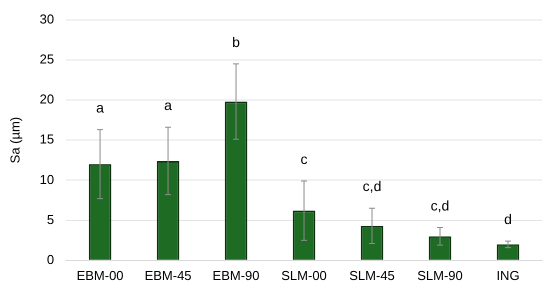 The height and width of the screenshot is (296, 550). What do you see at coordinates (304, 158) in the screenshot?
I see `annotation: c` at bounding box center [304, 158].